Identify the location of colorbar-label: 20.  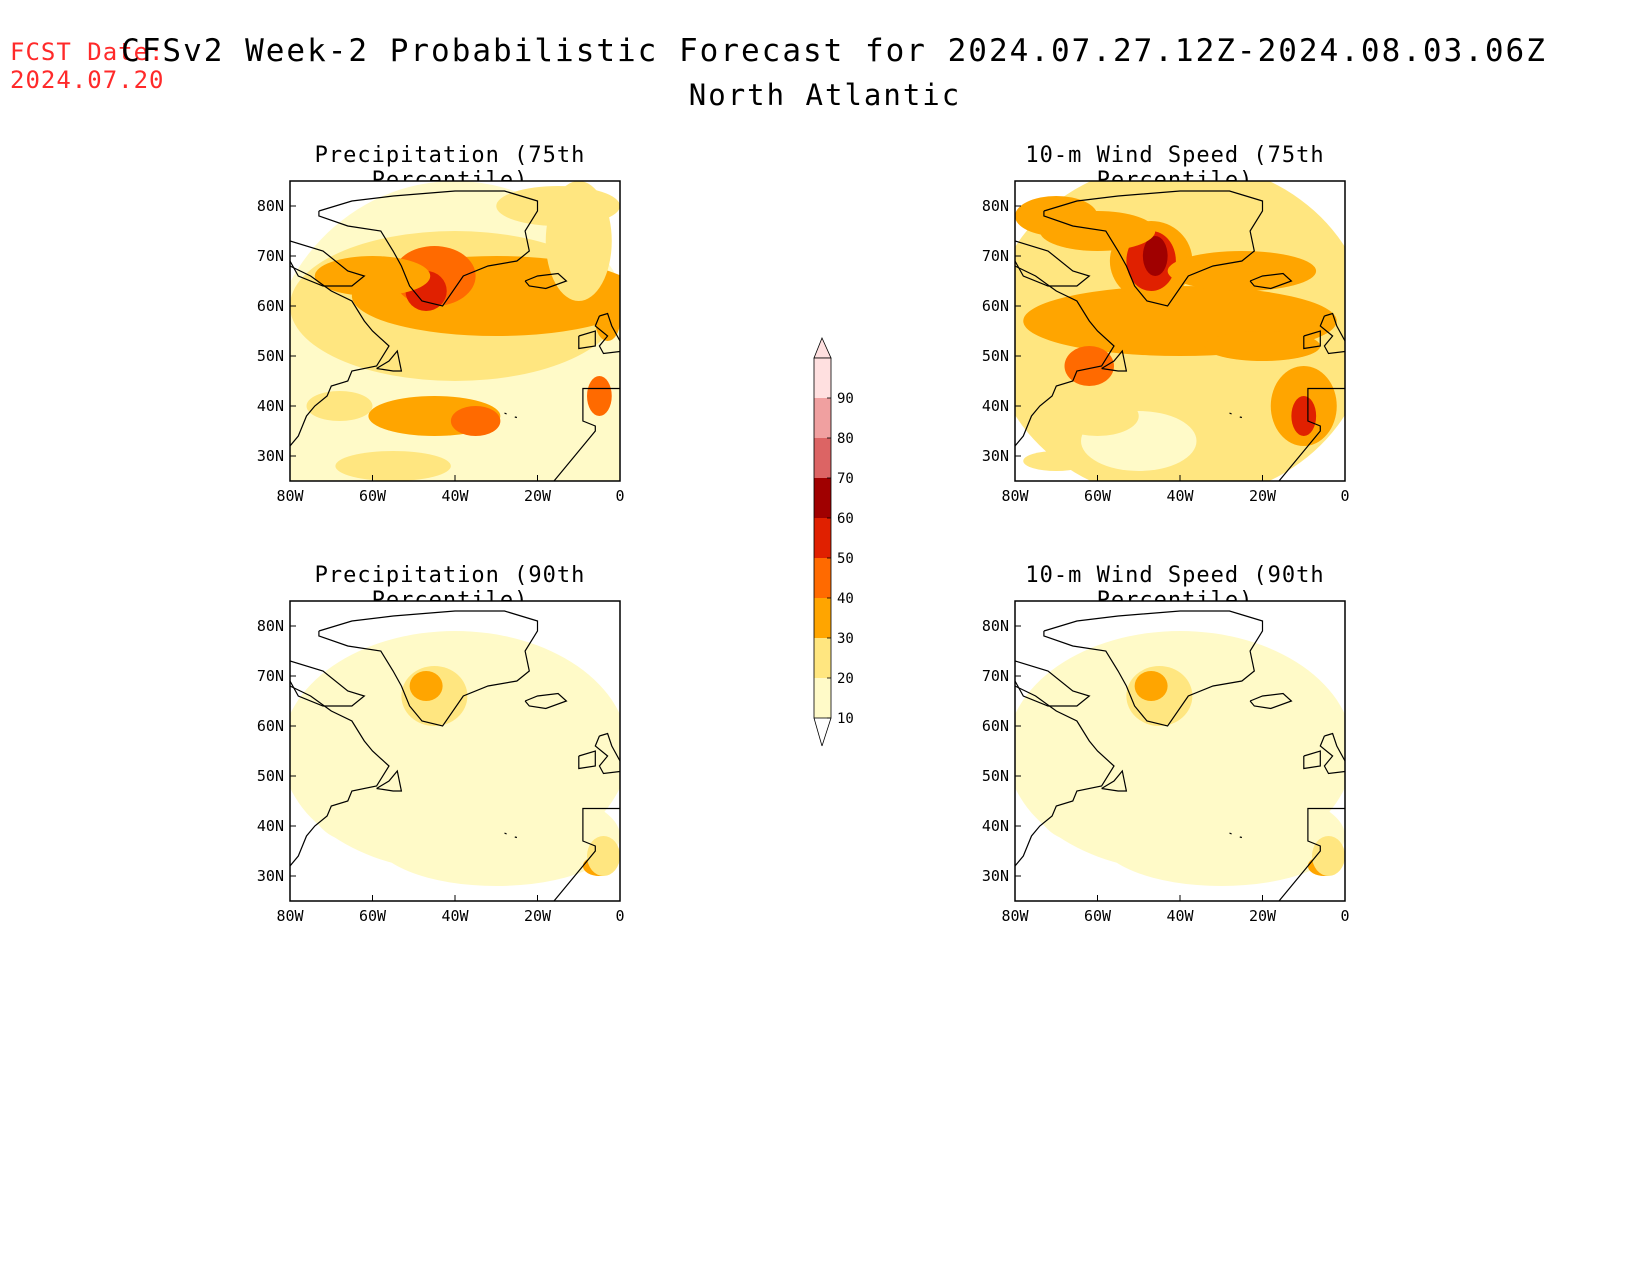
(845, 679).